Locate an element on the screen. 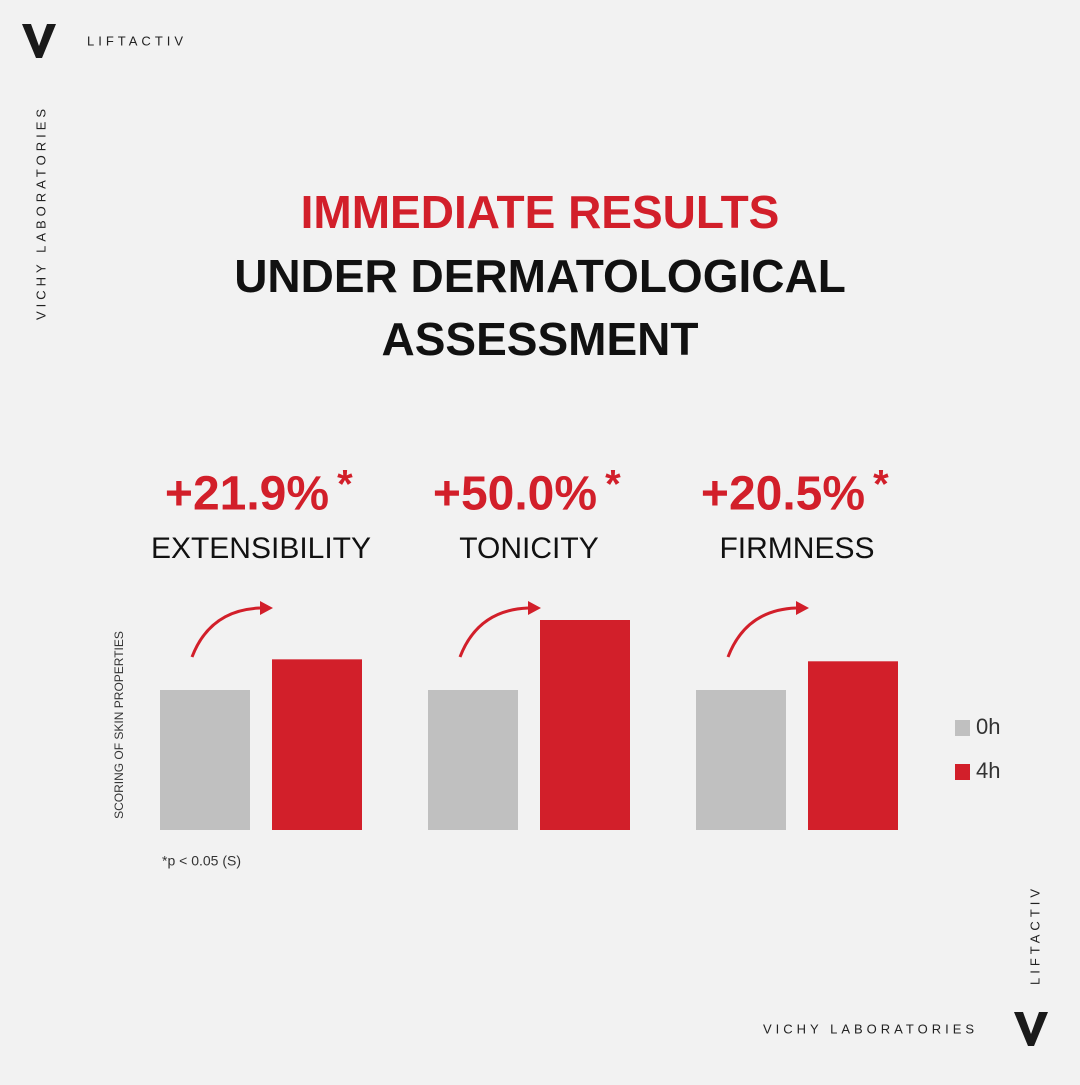 The width and height of the screenshot is (1080, 1085). legend-label: 0h is located at coordinates (988, 726).